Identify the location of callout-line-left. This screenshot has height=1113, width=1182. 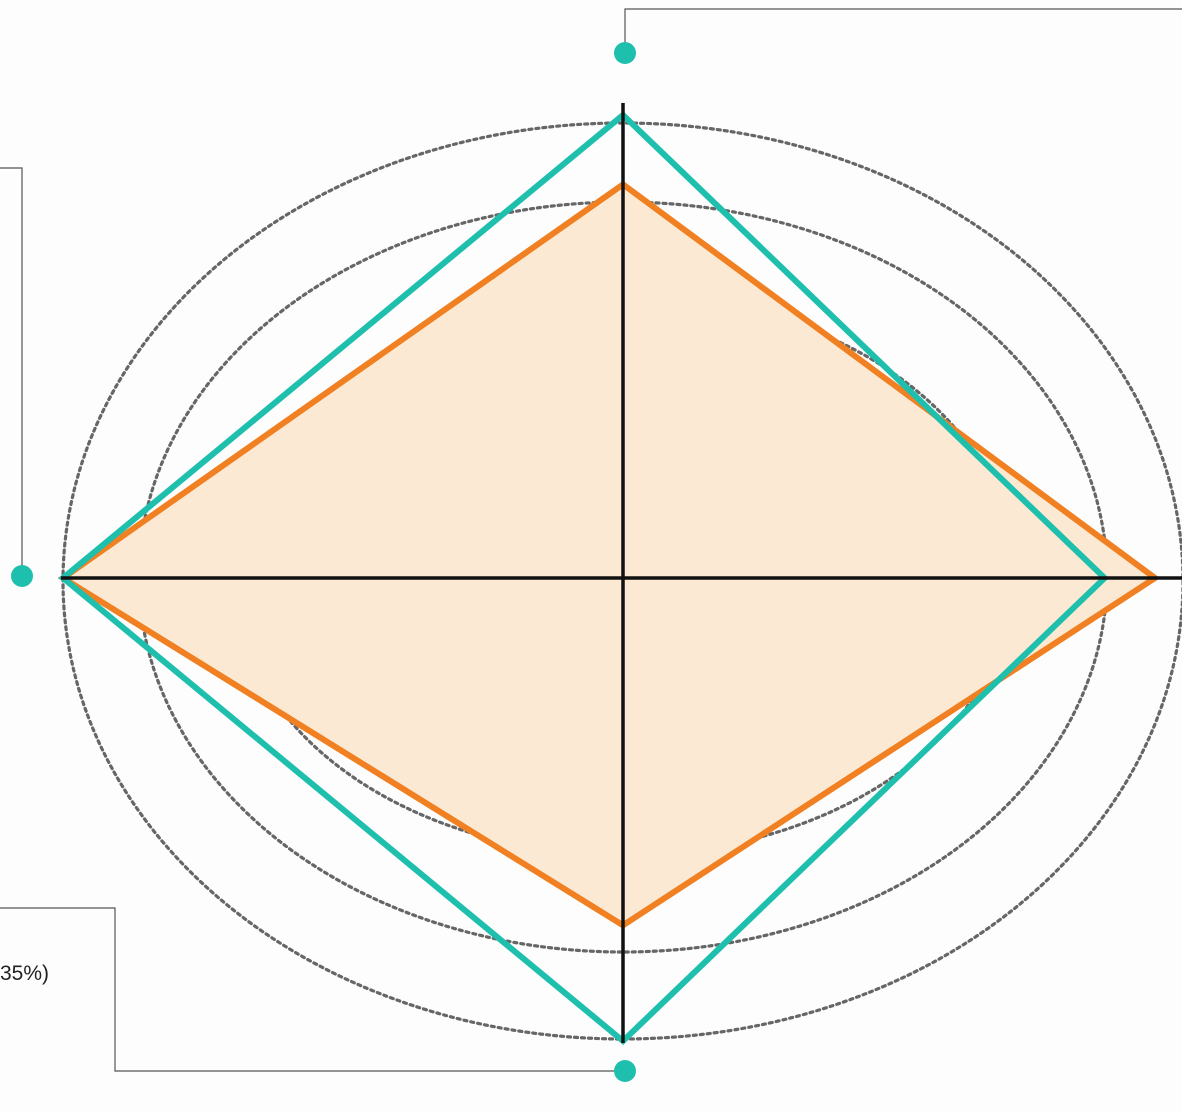
(11, 371).